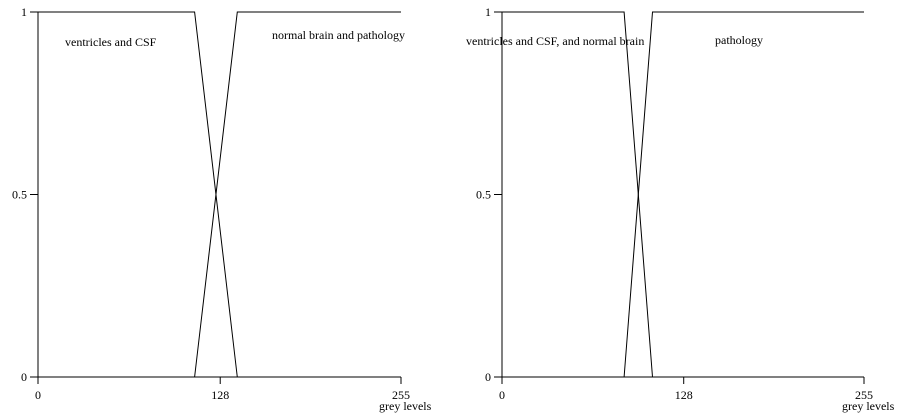 This screenshot has height=419, width=898. What do you see at coordinates (555, 41) in the screenshot?
I see `series-label-1: ventricles and CSF, and normal brain` at bounding box center [555, 41].